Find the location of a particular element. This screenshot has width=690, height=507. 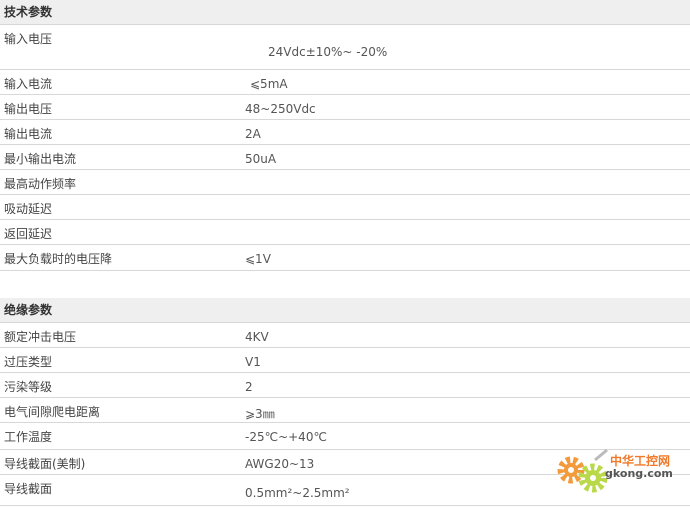

row-value: 24Vdc±10%~ -20% is located at coordinates (328, 52).